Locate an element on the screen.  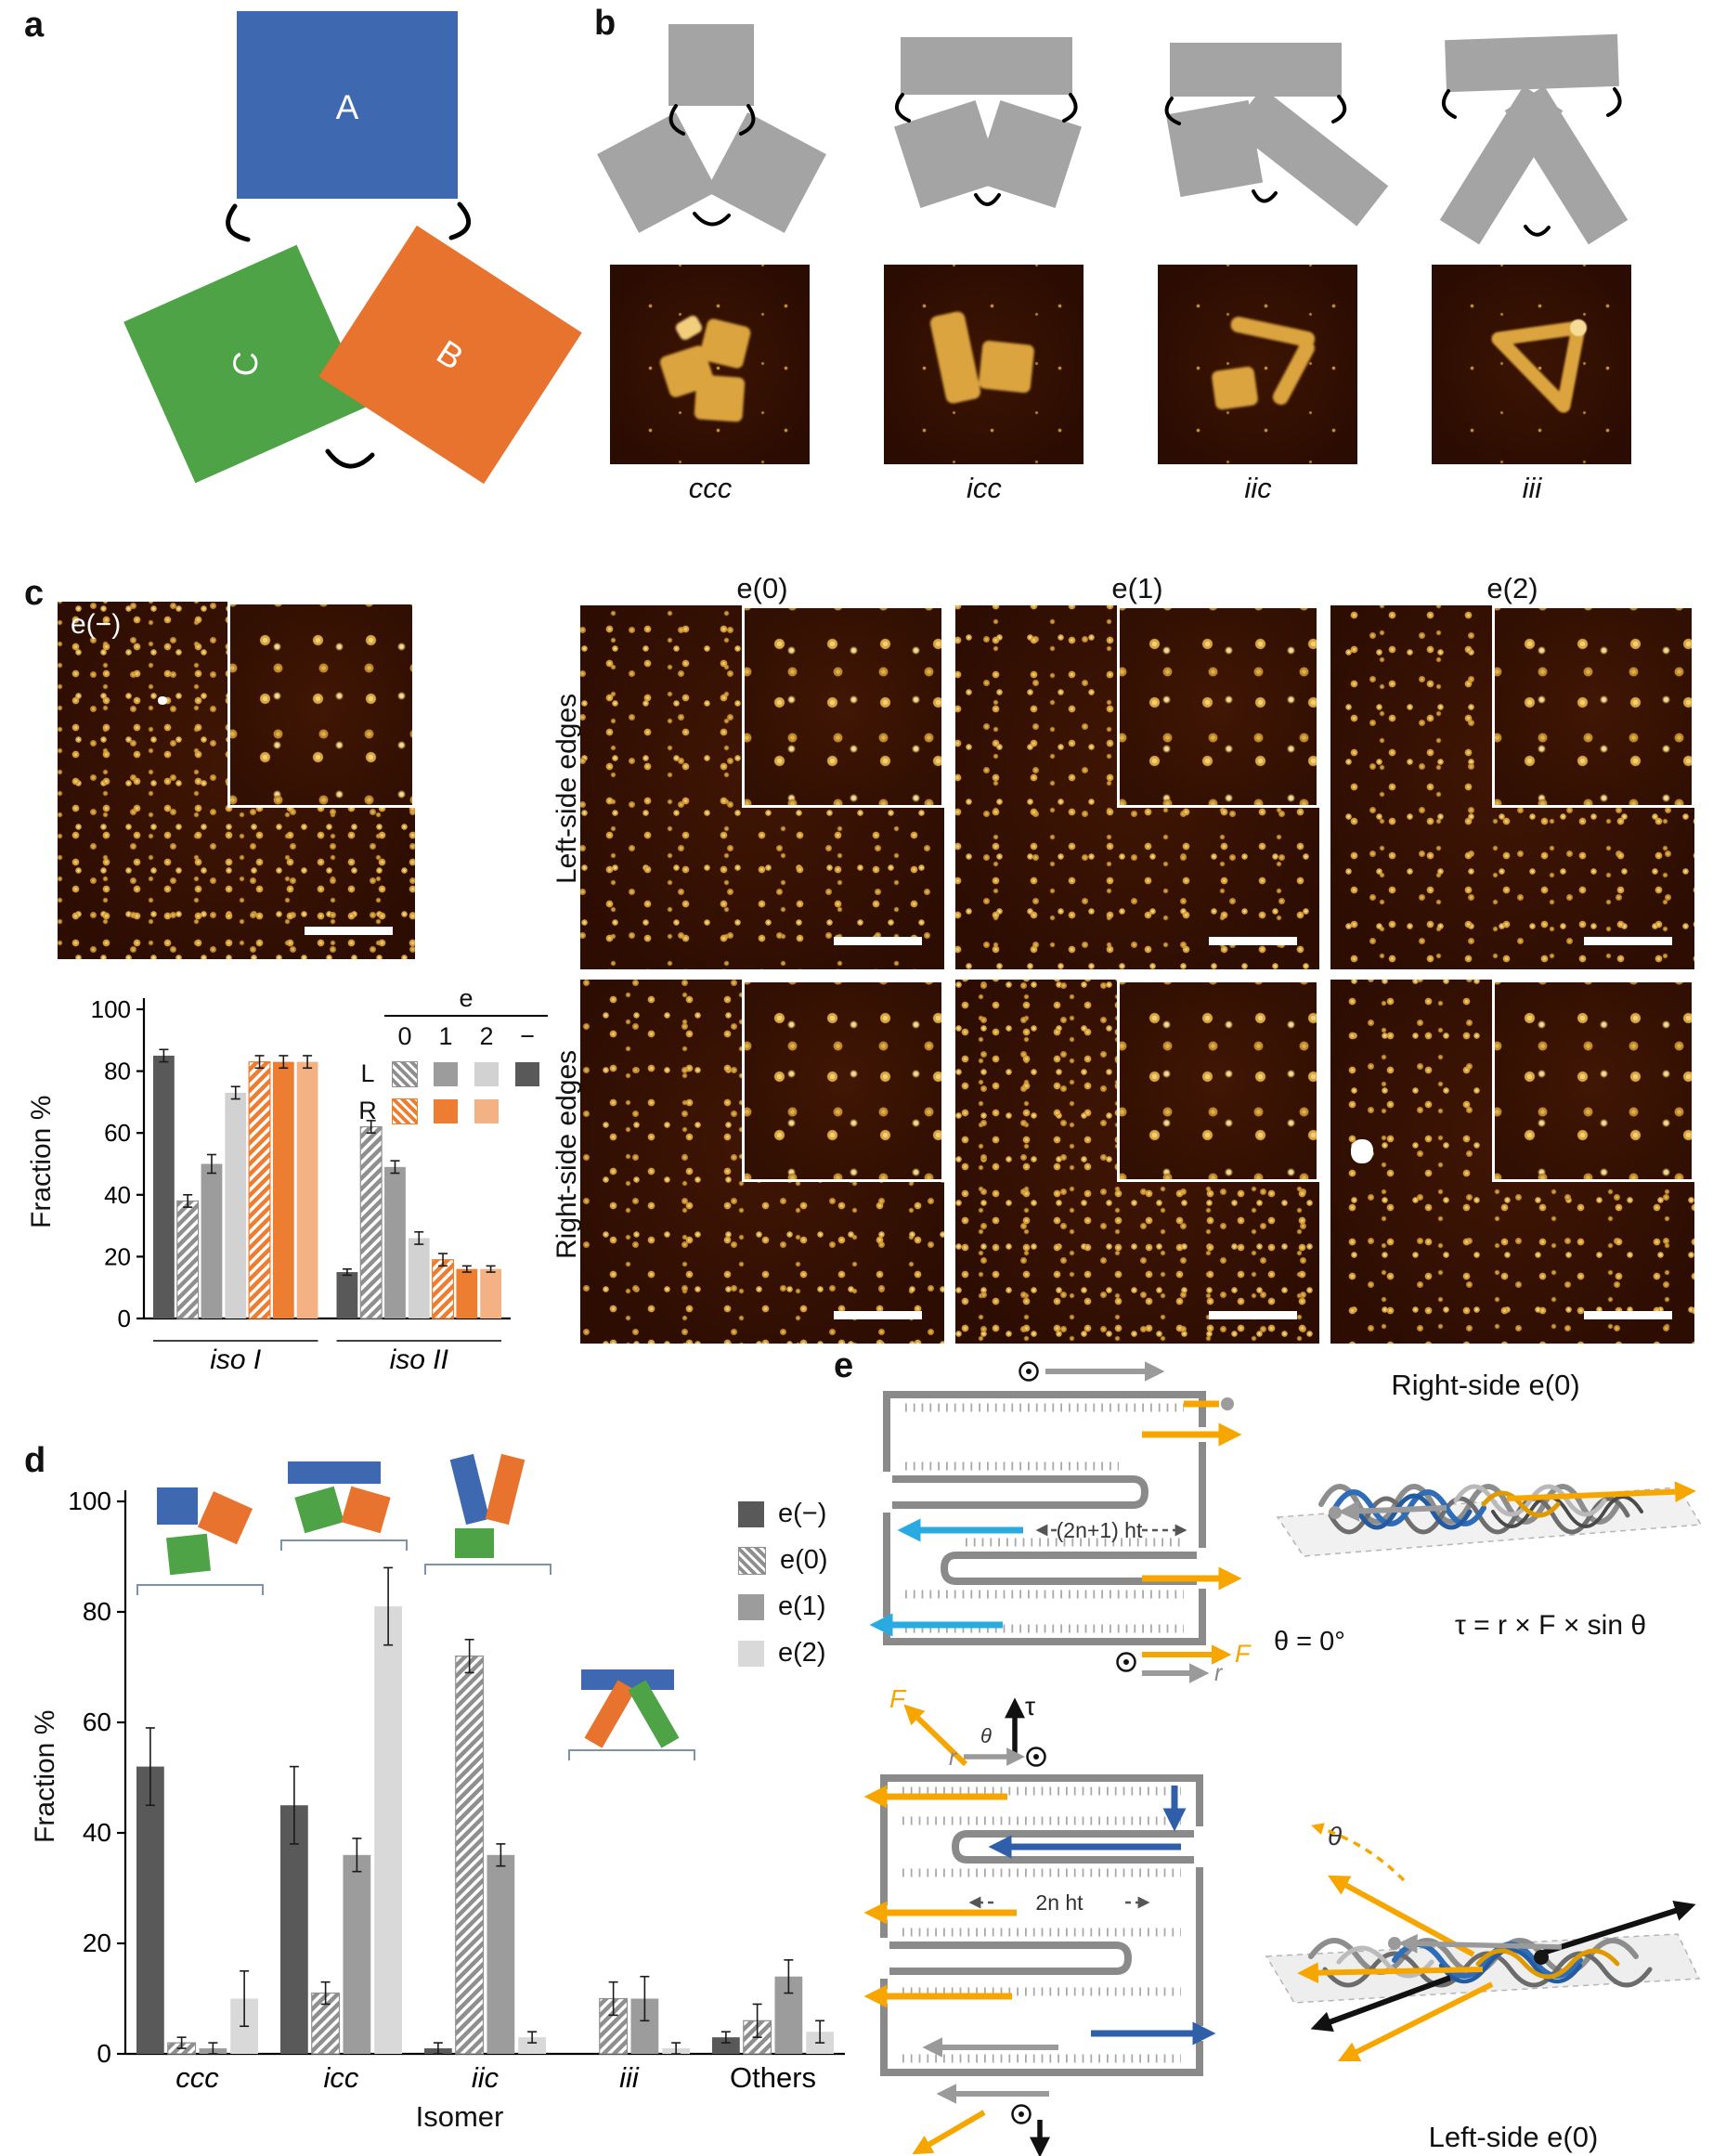
afm-image-iic is located at coordinates (1257, 364).